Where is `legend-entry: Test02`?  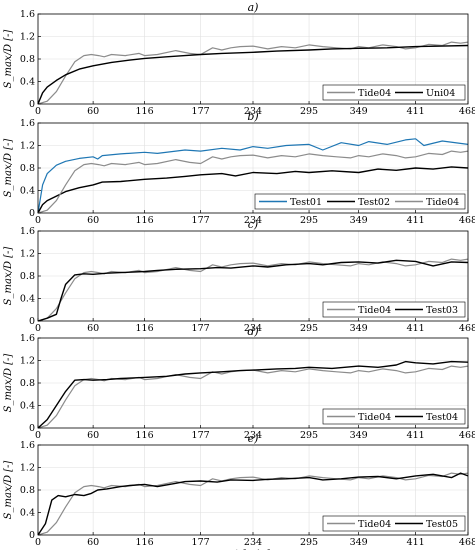
legend-entry: Test02 is located at coordinates (374, 202).